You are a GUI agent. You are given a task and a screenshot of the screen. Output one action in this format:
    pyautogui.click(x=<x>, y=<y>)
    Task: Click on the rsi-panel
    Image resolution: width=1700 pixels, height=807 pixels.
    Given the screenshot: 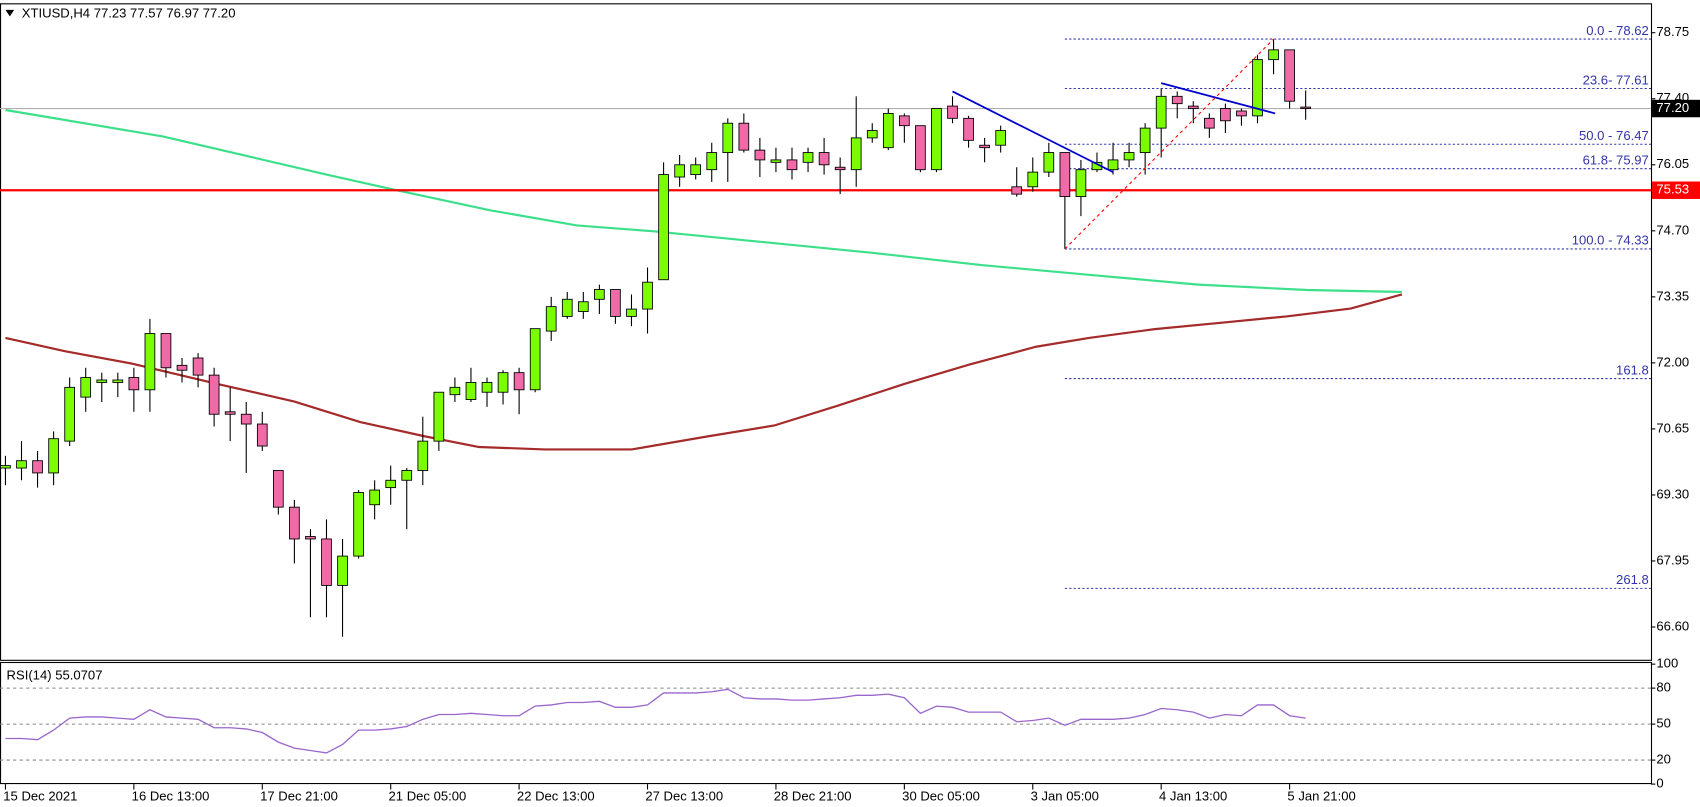 What is the action you would take?
    pyautogui.click(x=826, y=723)
    